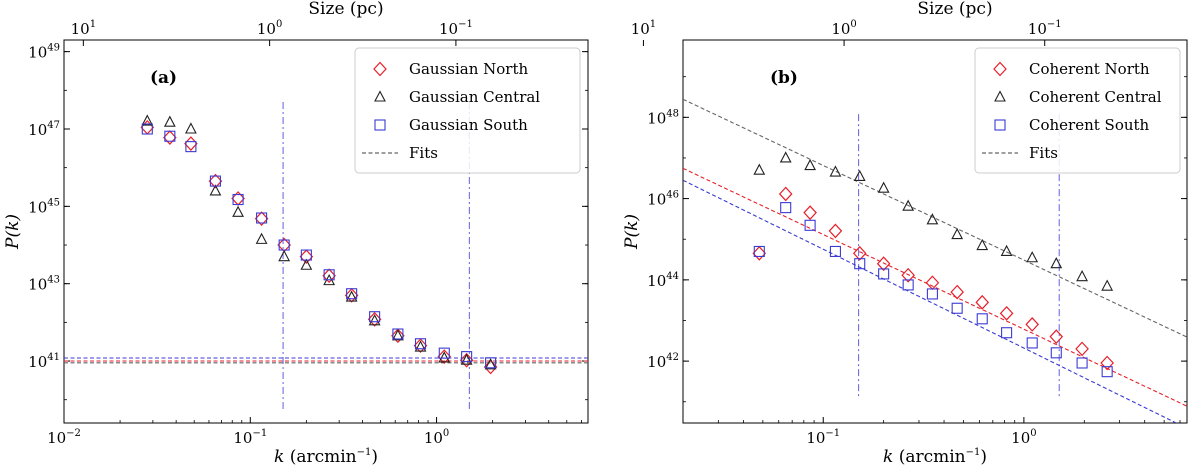 The height and width of the screenshot is (468, 1200). I want to click on y-tick-label: 1046, so click(663, 199).